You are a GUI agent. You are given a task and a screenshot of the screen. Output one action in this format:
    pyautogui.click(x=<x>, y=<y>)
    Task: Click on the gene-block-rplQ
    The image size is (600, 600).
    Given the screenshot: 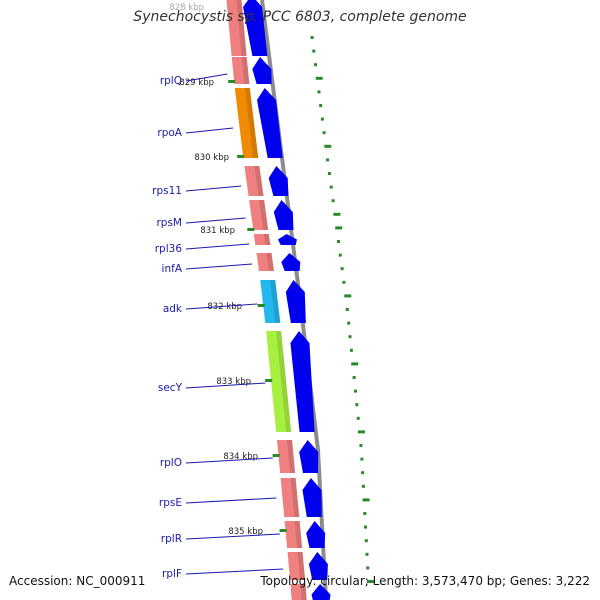 What is the action you would take?
    pyautogui.click(x=240, y=70)
    